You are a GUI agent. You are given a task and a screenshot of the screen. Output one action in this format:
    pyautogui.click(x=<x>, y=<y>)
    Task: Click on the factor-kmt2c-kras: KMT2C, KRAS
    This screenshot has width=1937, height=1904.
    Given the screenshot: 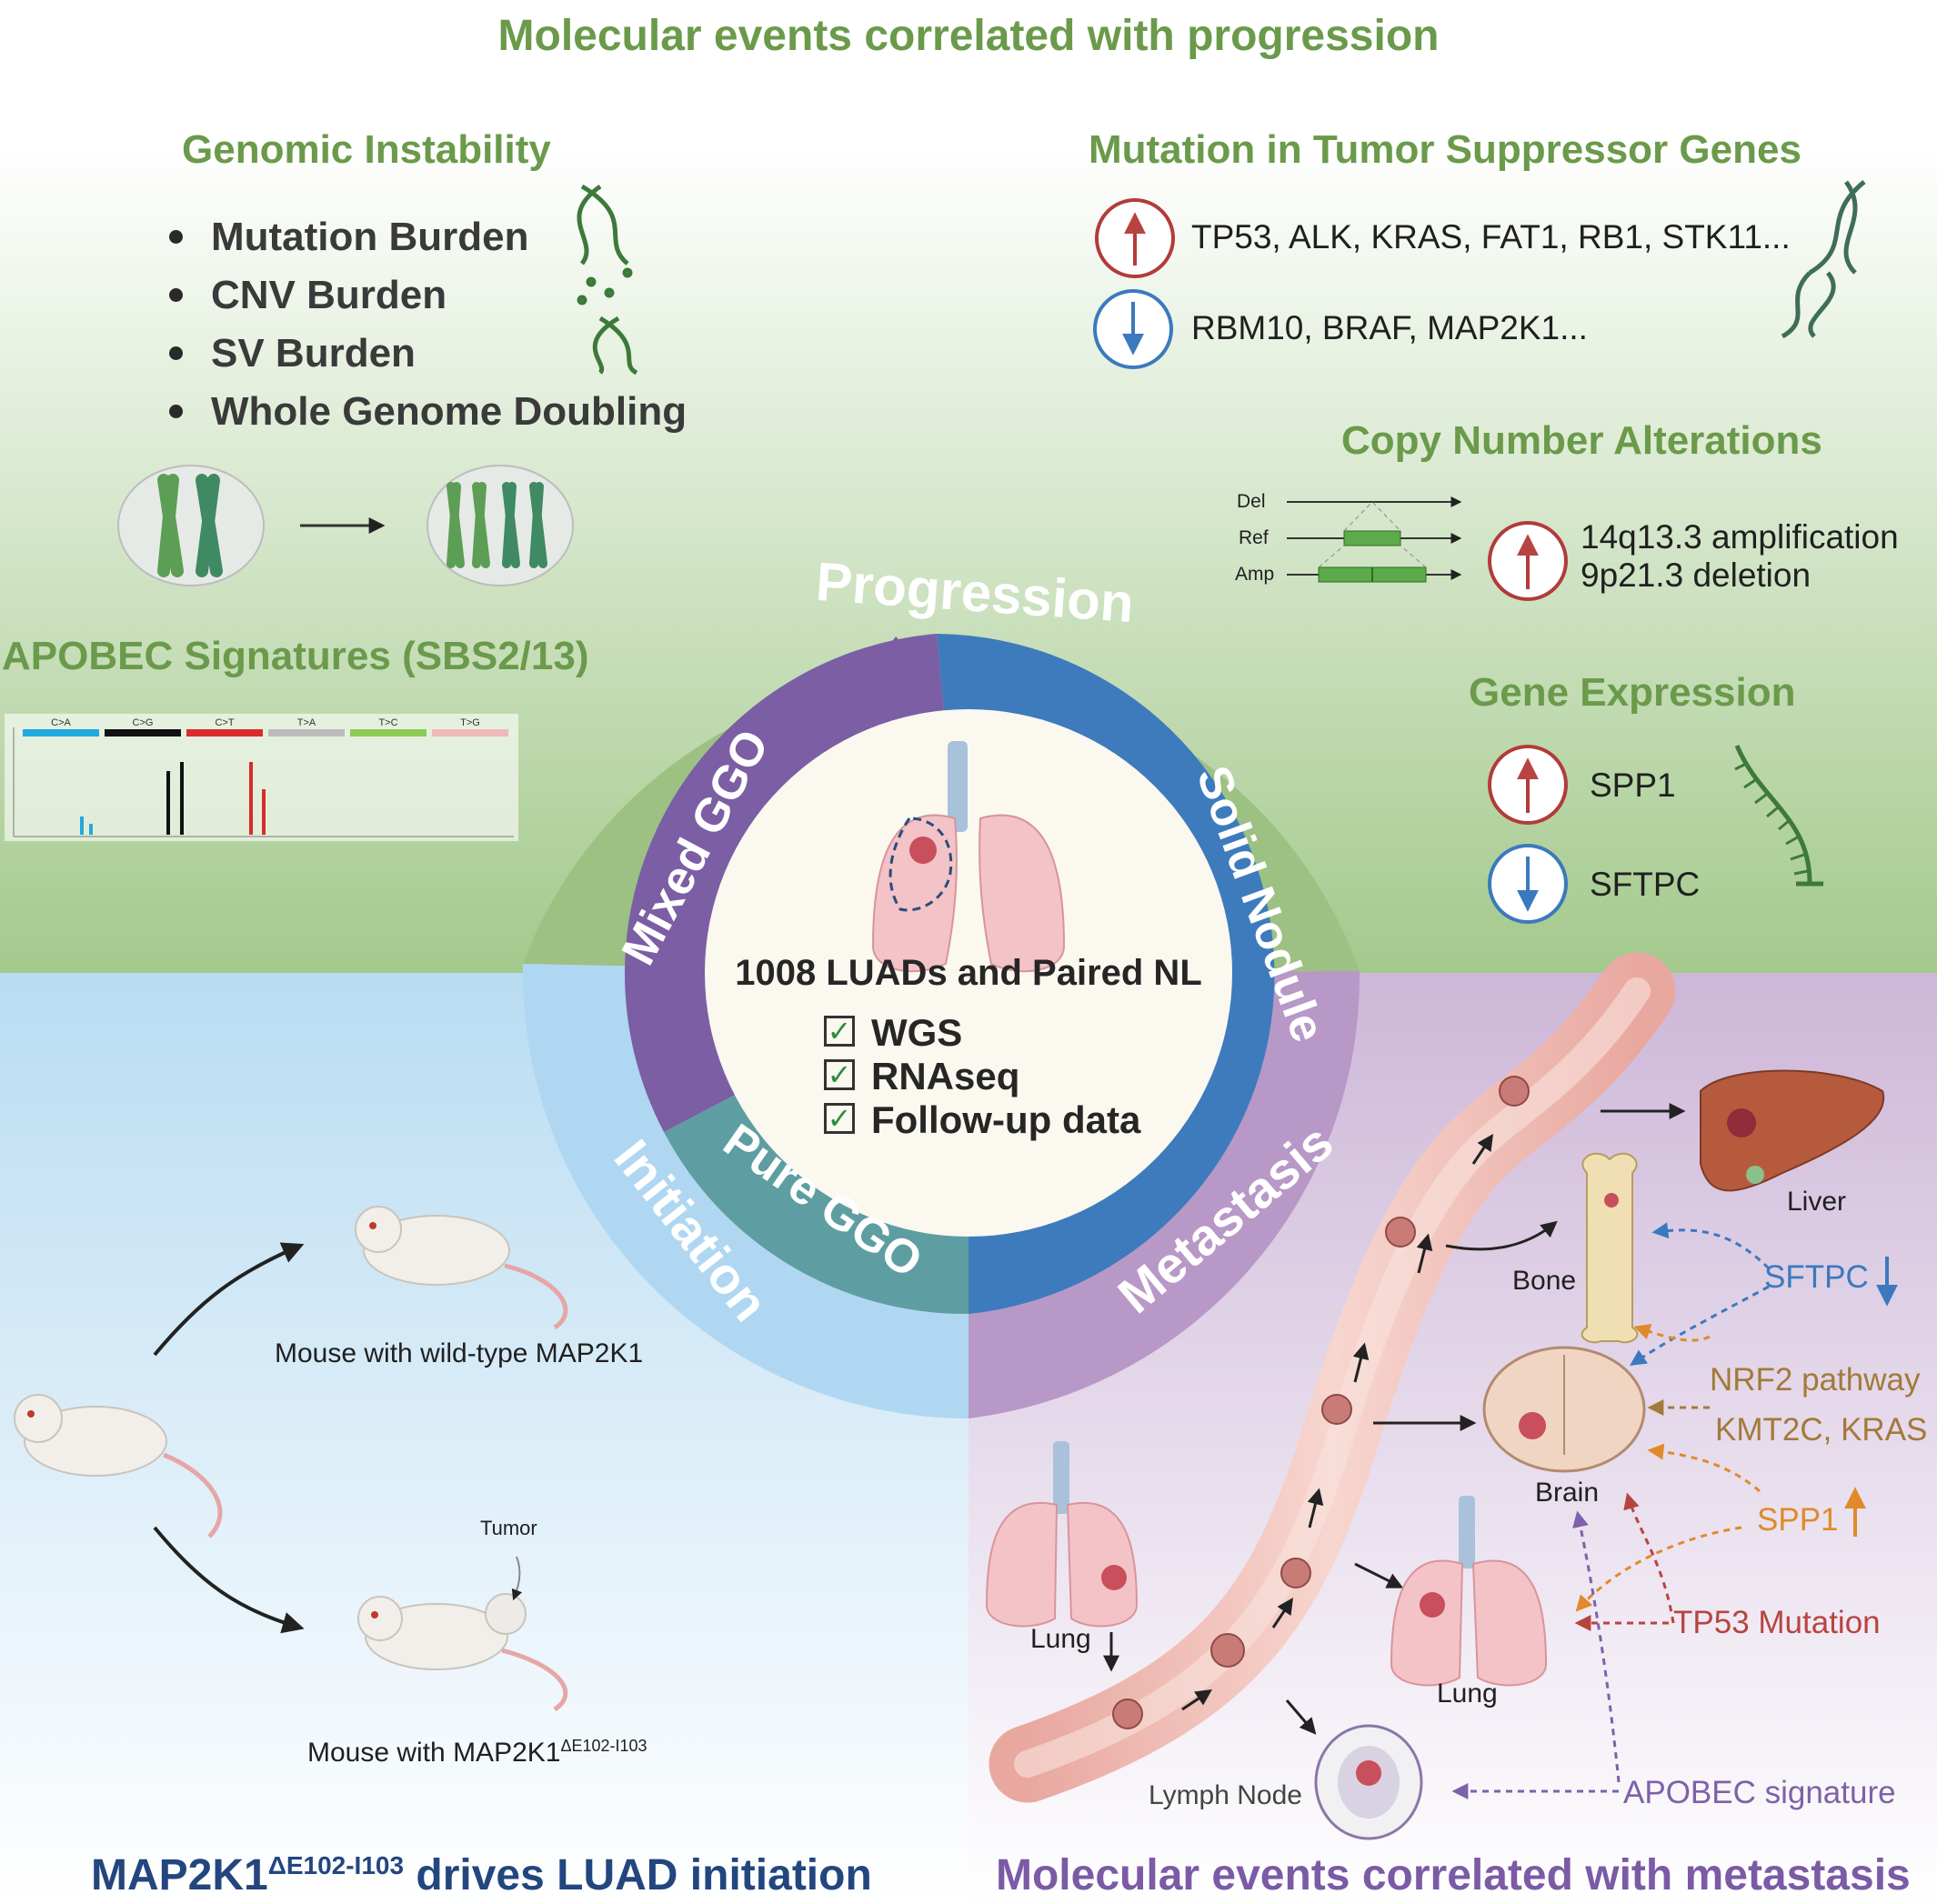 What is the action you would take?
    pyautogui.click(x=1821, y=1430)
    